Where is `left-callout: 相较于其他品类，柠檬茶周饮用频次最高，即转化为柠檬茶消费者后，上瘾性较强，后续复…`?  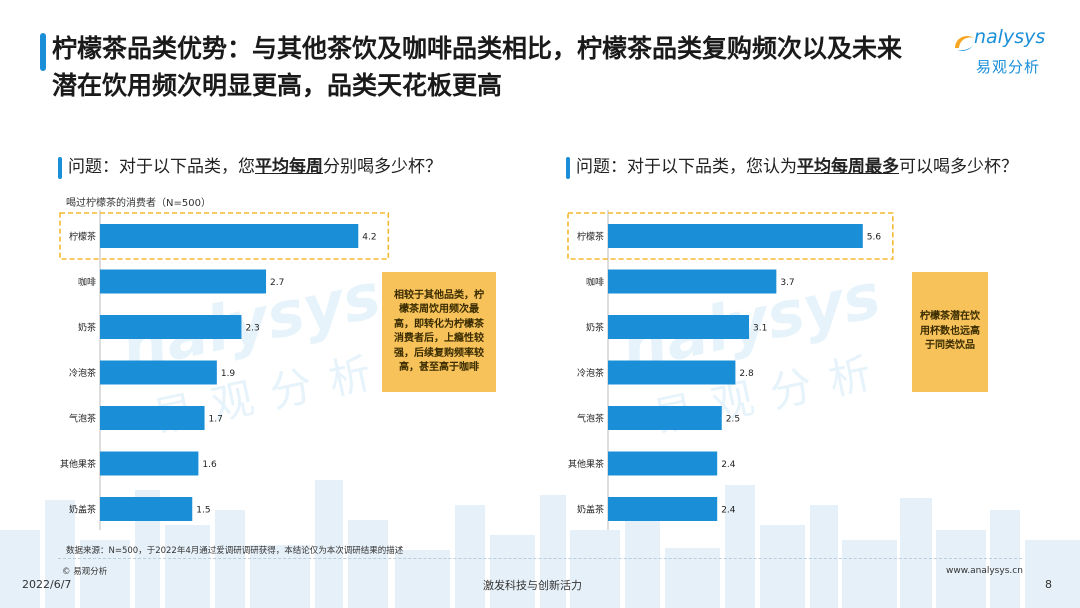
left-callout: 相较于其他品类，柠檬茶周饮用频次最高，即转化为柠檬茶消费者后，上瘾性较强，后续复… is located at coordinates (439, 332).